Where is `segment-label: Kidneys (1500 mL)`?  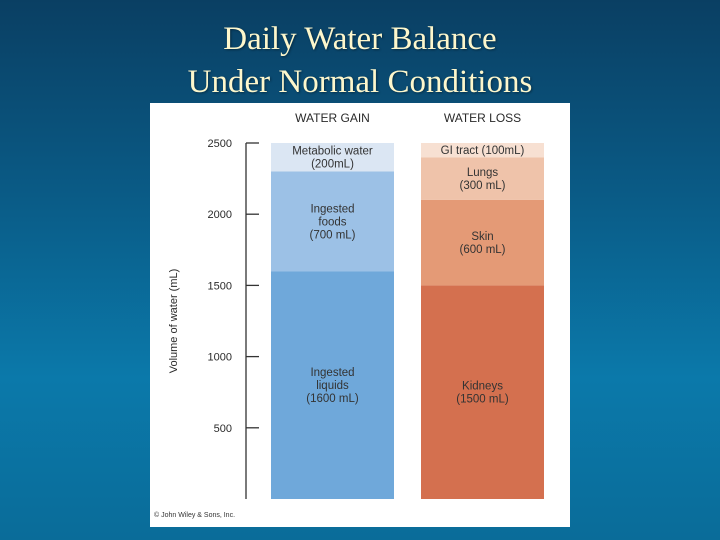
segment-label: Kidneys (1500 mL) is located at coordinates (482, 393).